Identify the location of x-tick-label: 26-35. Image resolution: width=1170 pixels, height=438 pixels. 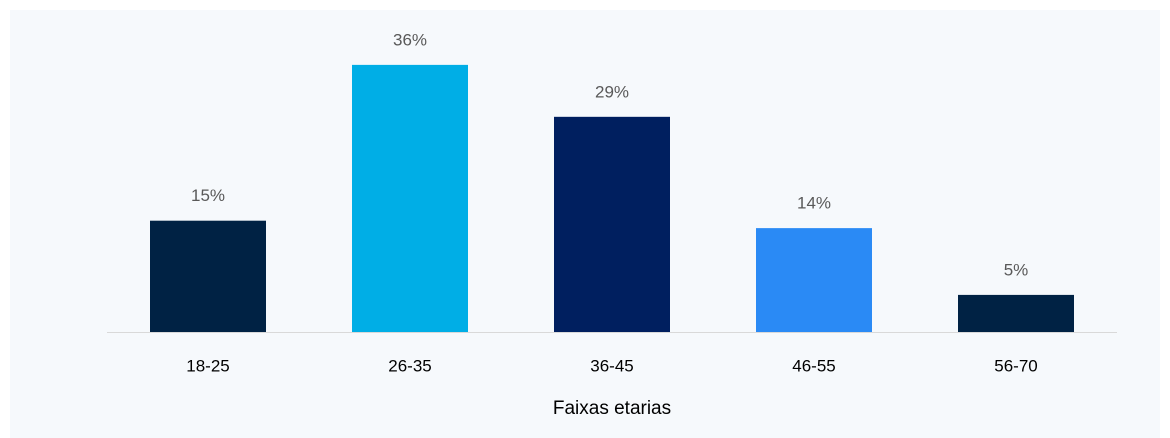
(409, 365).